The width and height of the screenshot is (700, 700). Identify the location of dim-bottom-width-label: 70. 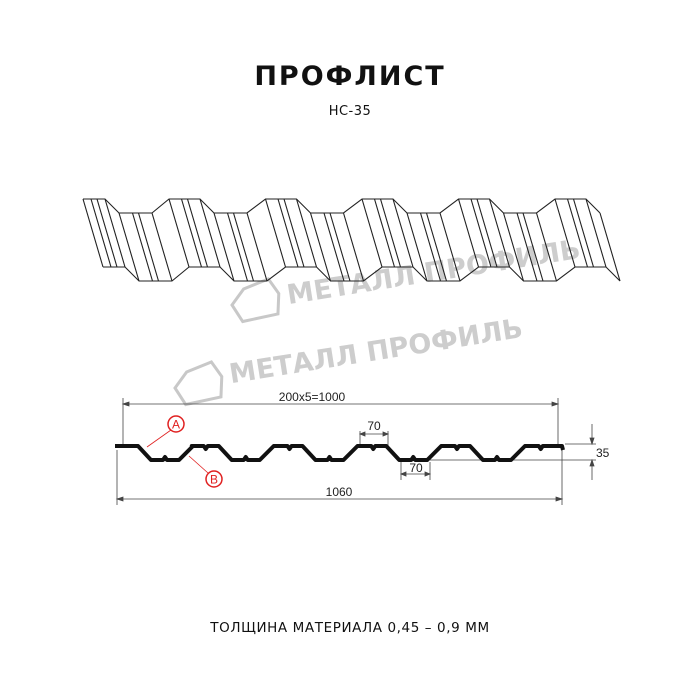
(416, 468).